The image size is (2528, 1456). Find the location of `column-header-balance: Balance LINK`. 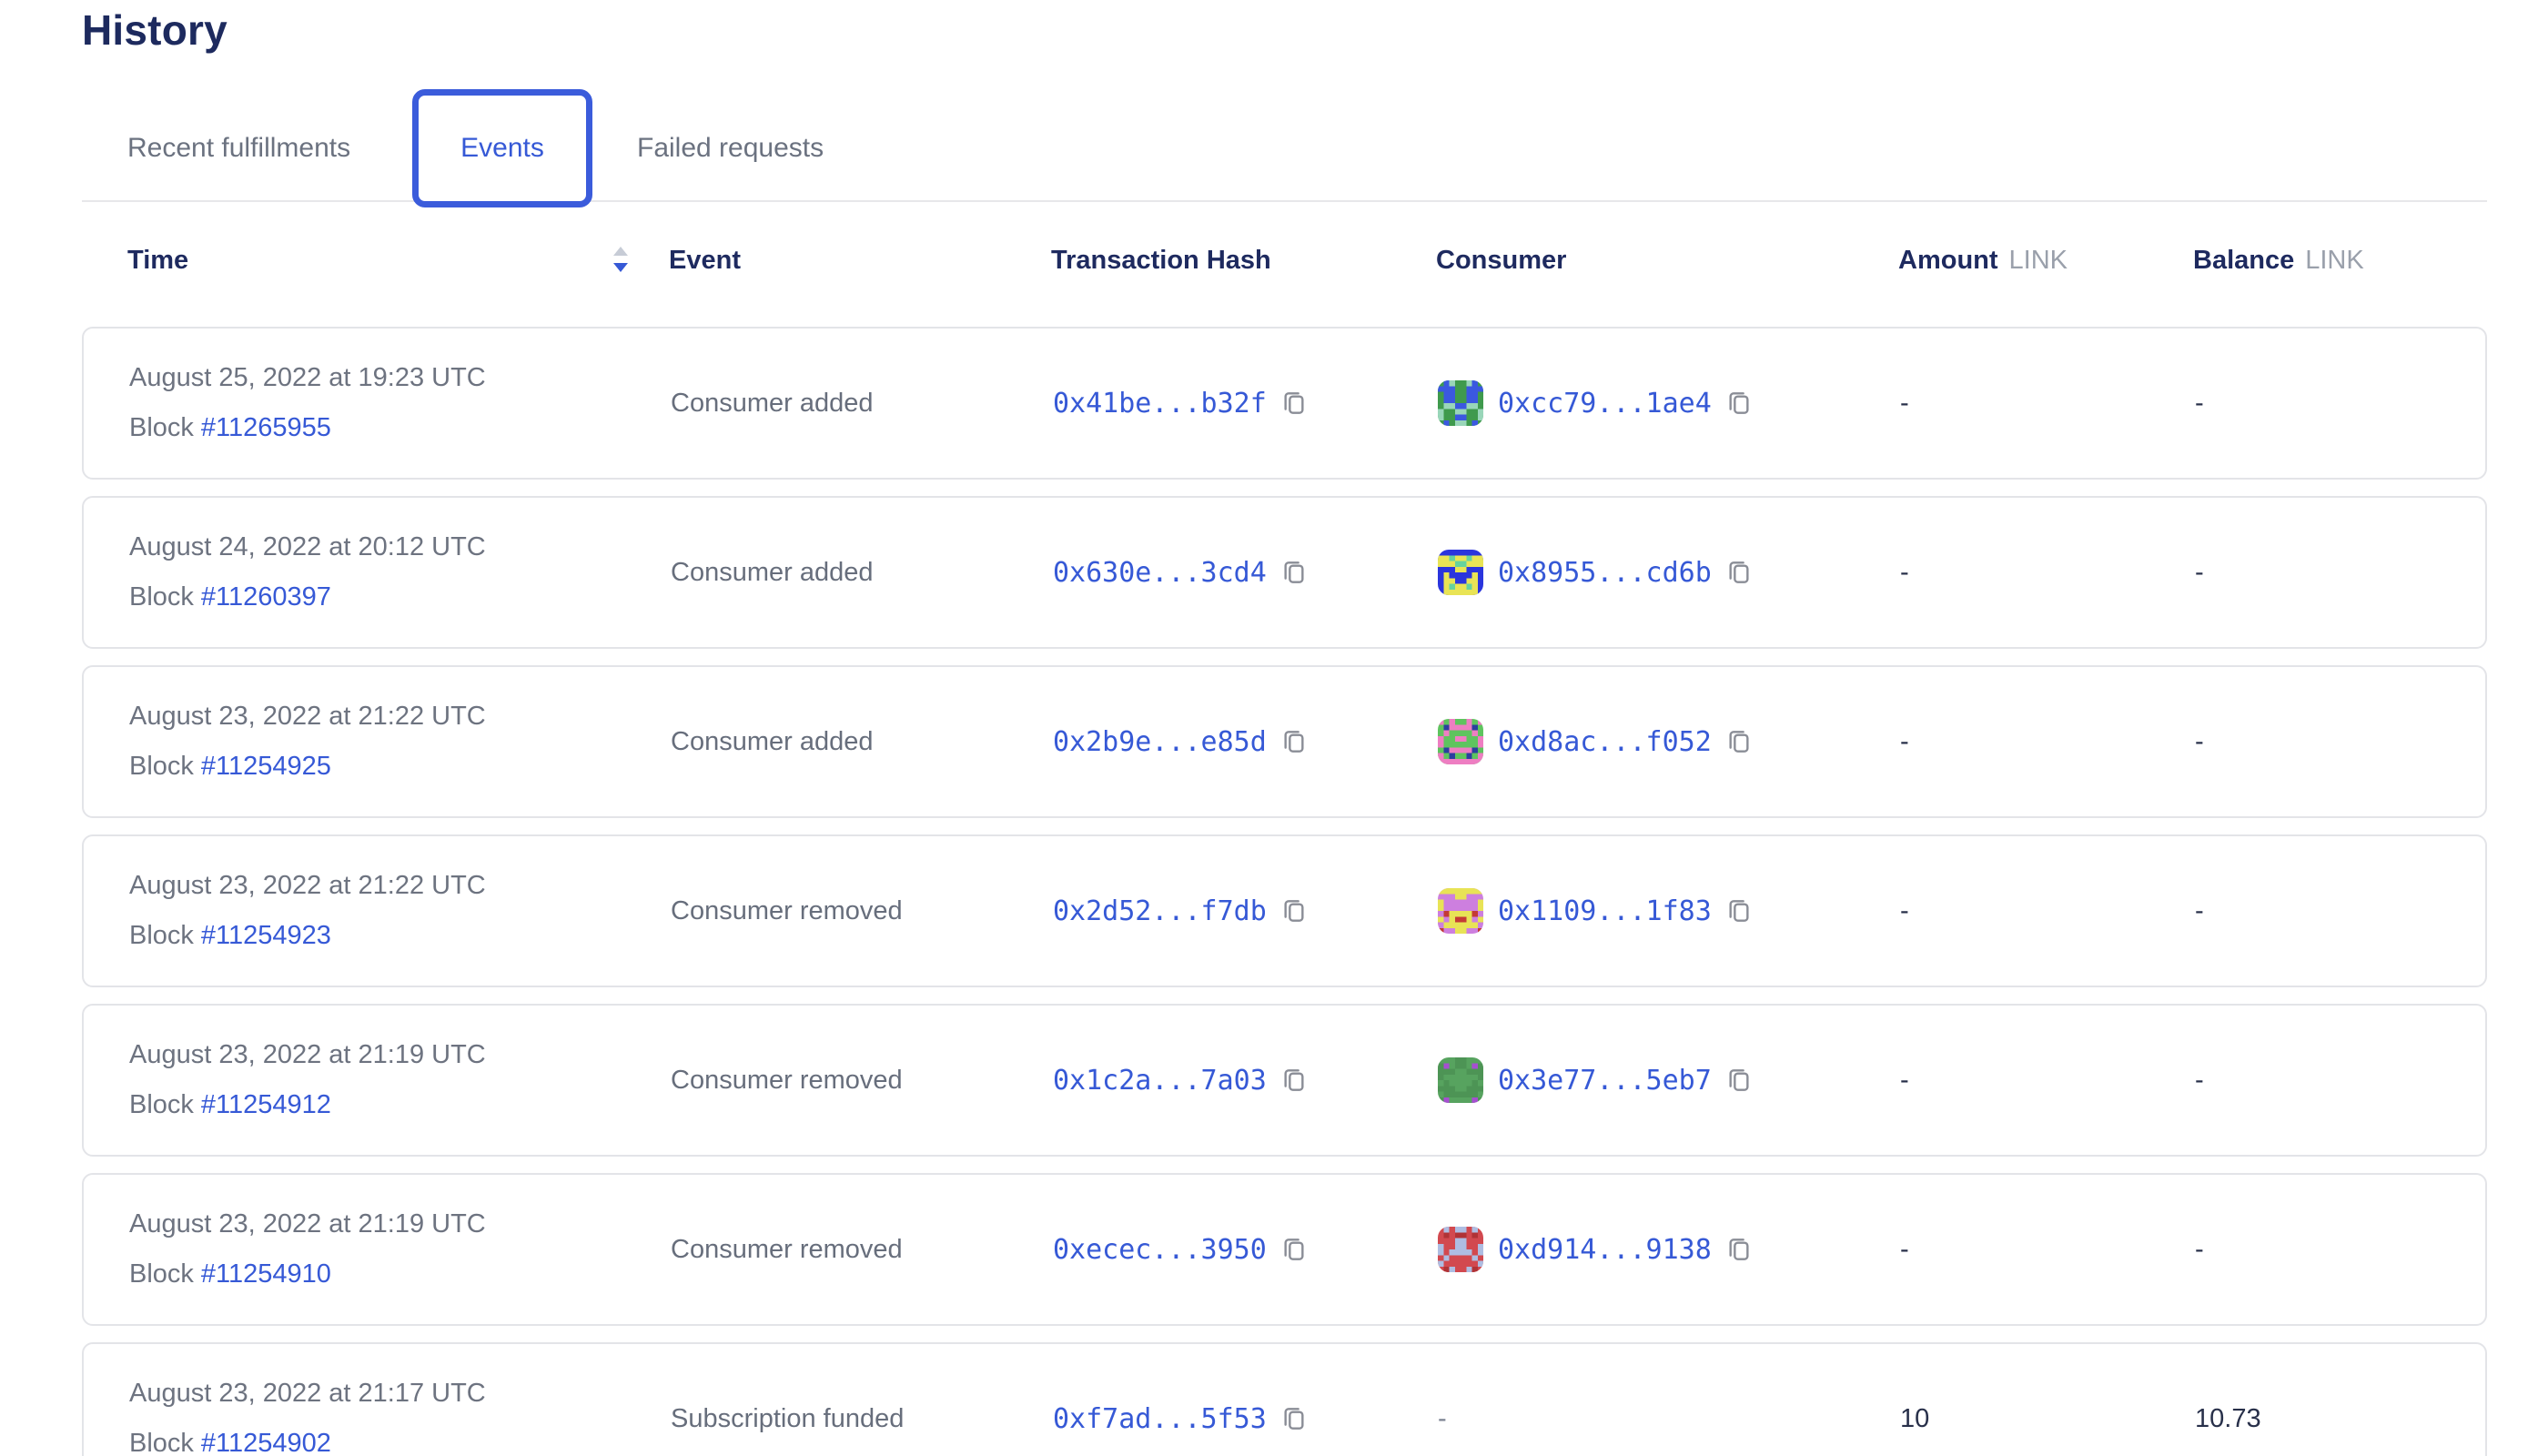

column-header-balance: Balance LINK is located at coordinates (2278, 260).